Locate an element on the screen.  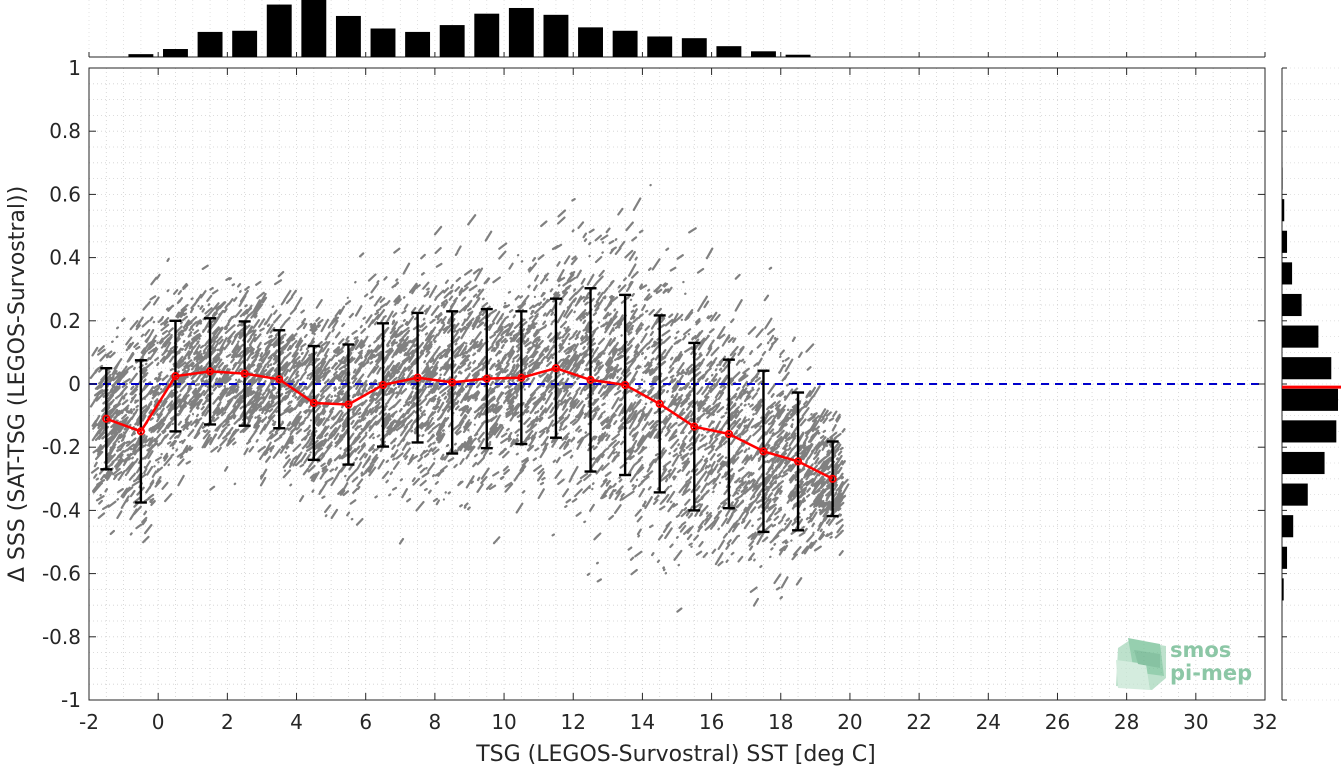
mean-series-line is located at coordinates (469, 423).